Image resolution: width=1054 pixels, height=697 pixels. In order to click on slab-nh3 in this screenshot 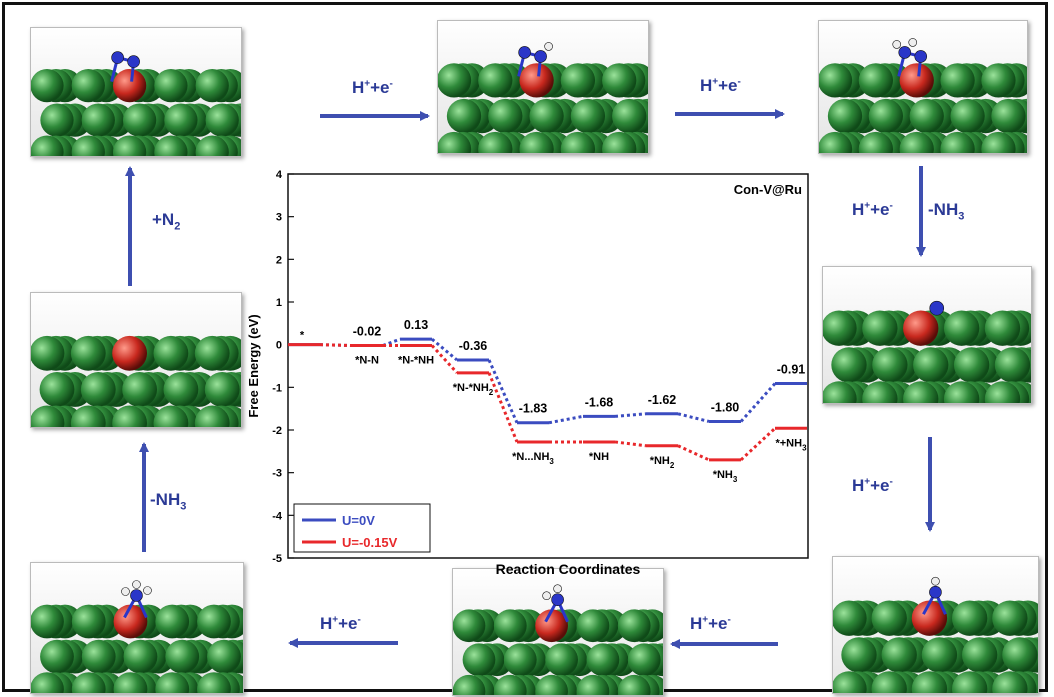, I will do `click(137, 636)`.